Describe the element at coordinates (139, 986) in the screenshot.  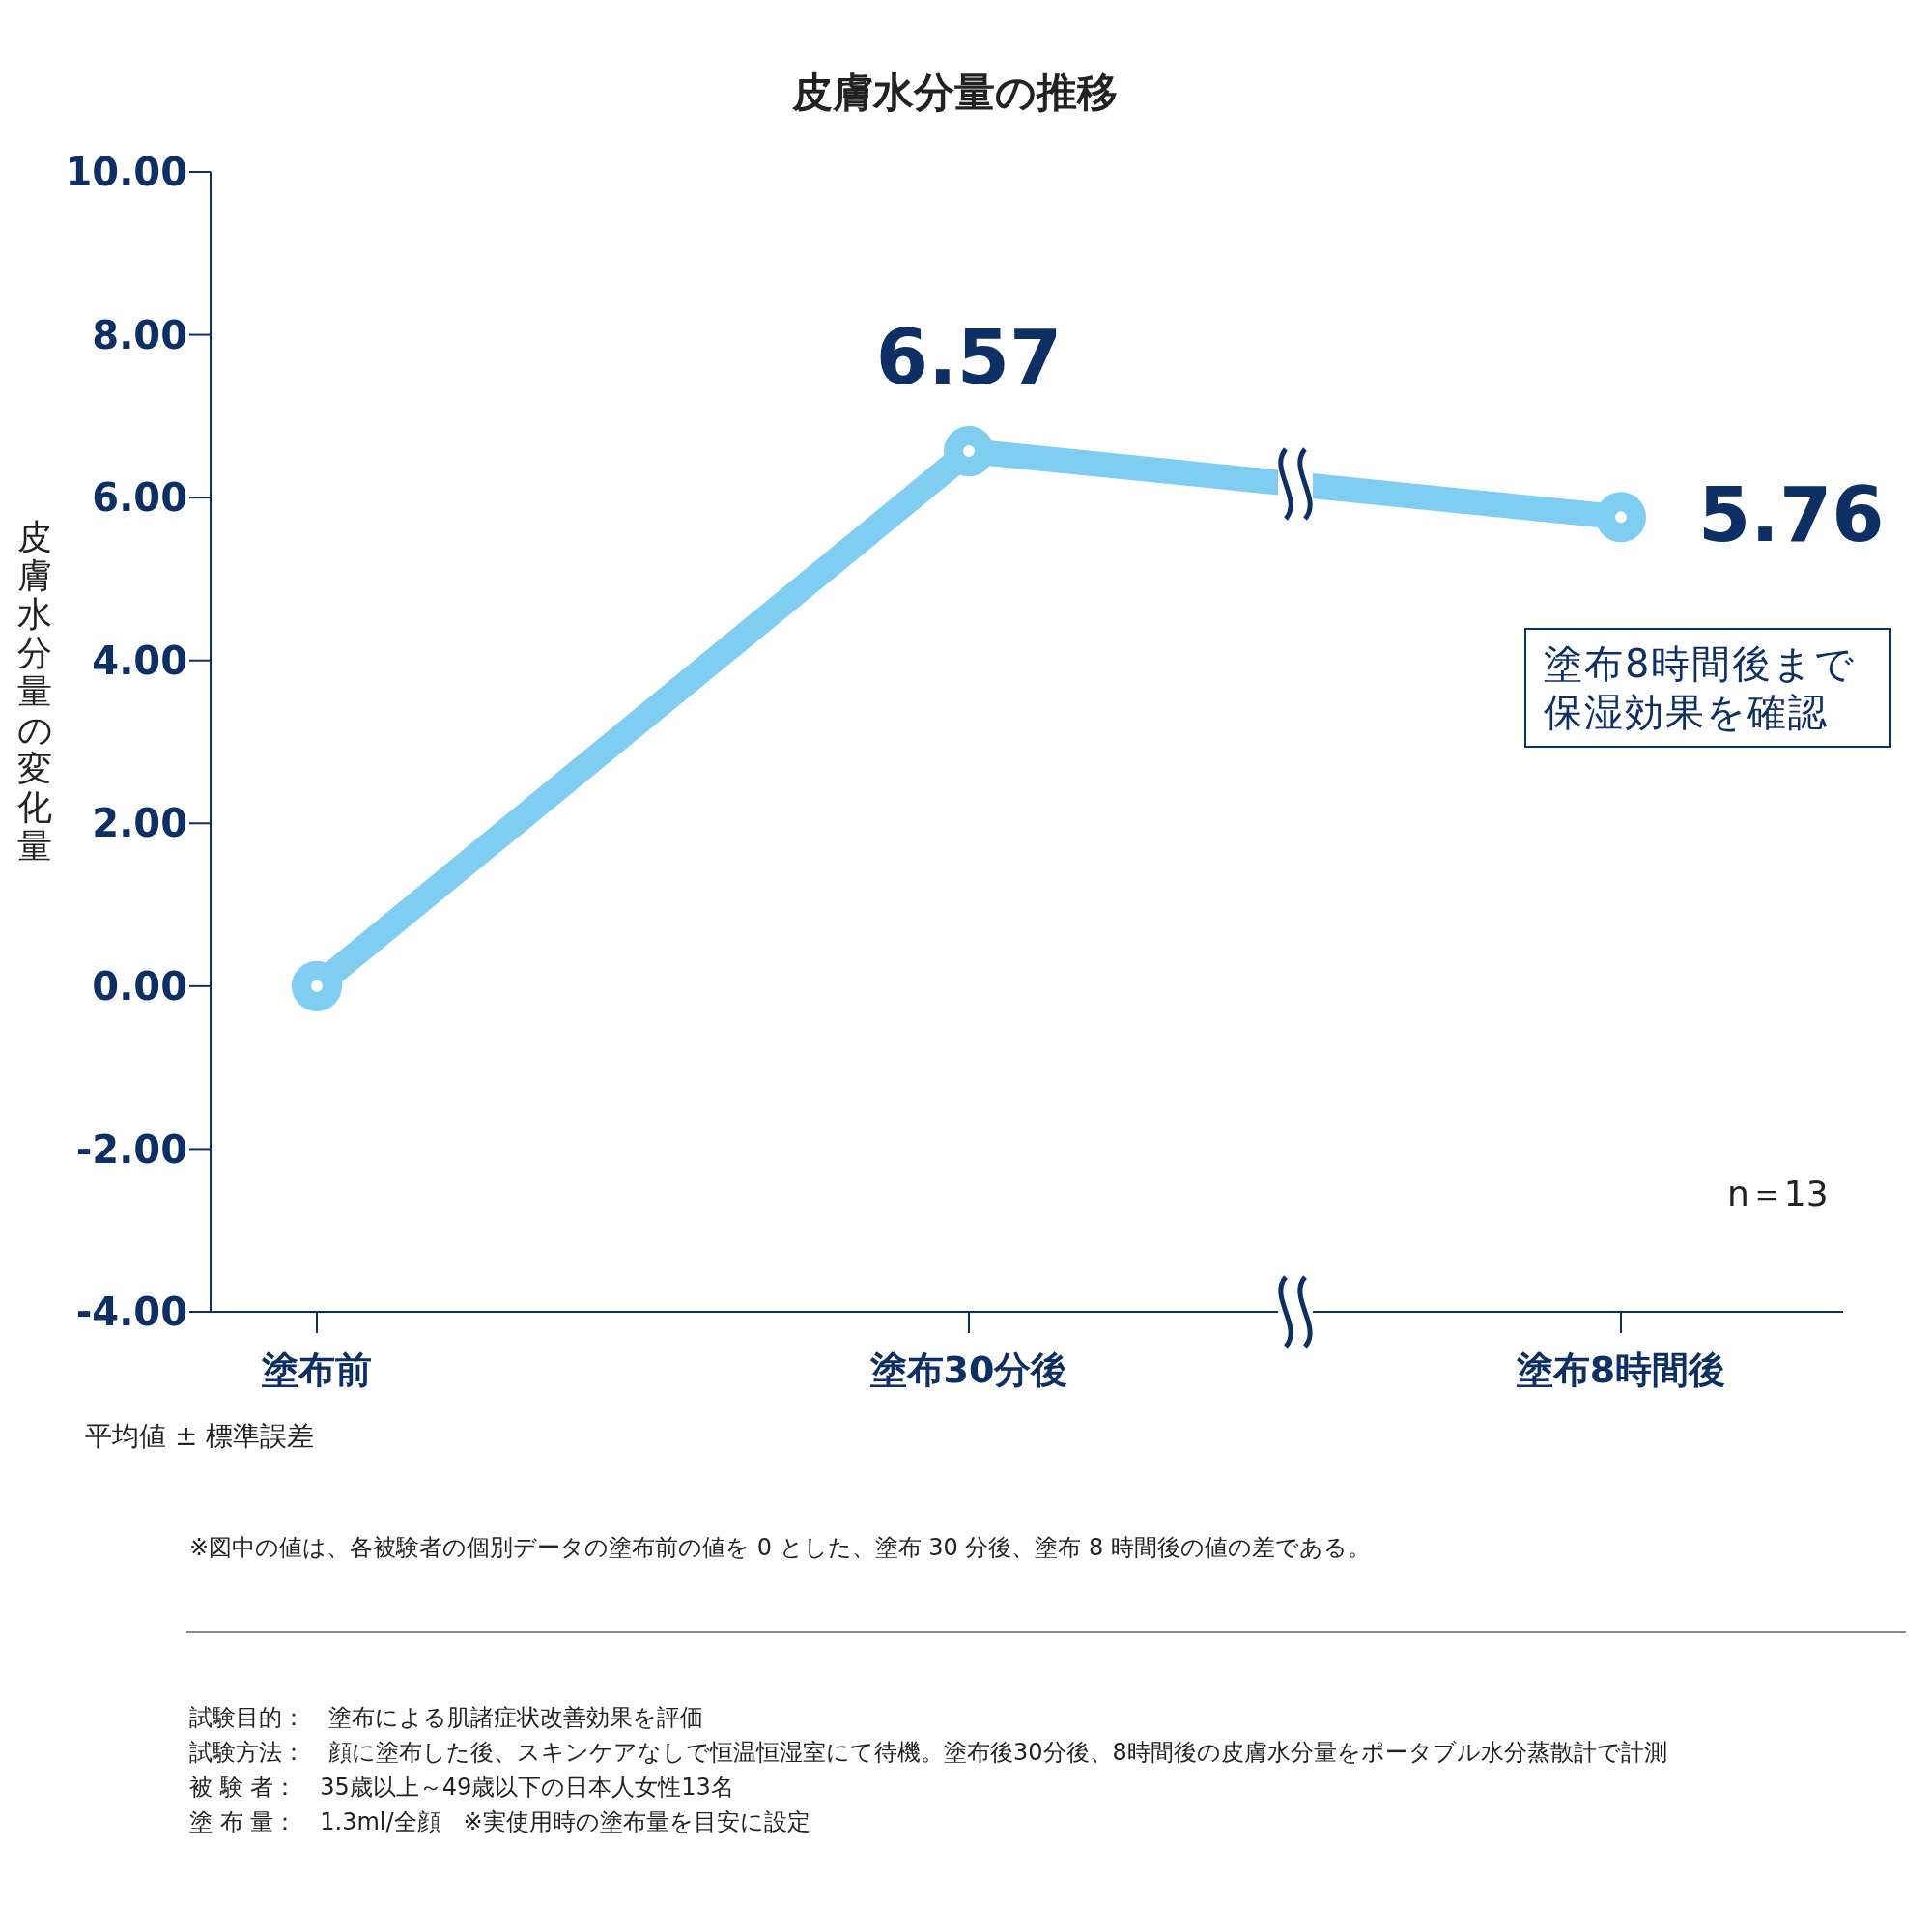
I see `y-tick-label: 0.00` at that location.